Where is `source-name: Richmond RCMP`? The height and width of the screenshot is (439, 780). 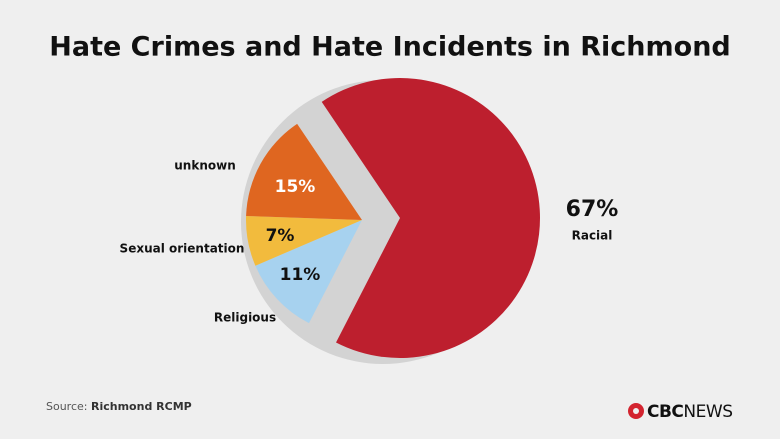
source-name: Richmond RCMP is located at coordinates (141, 406).